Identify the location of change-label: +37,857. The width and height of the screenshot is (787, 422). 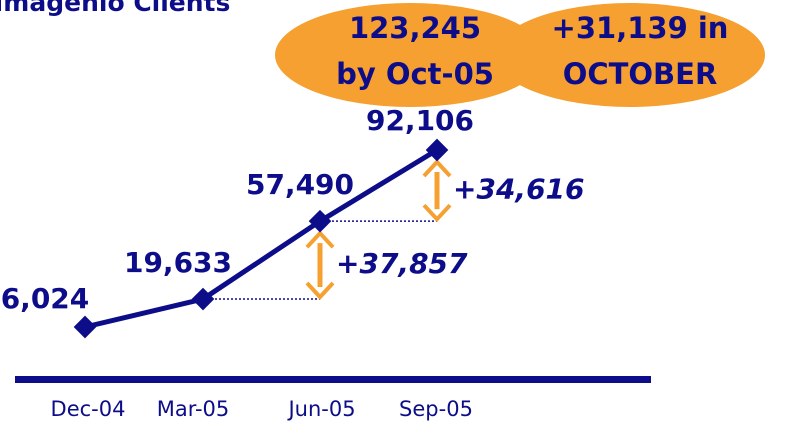
(402, 263).